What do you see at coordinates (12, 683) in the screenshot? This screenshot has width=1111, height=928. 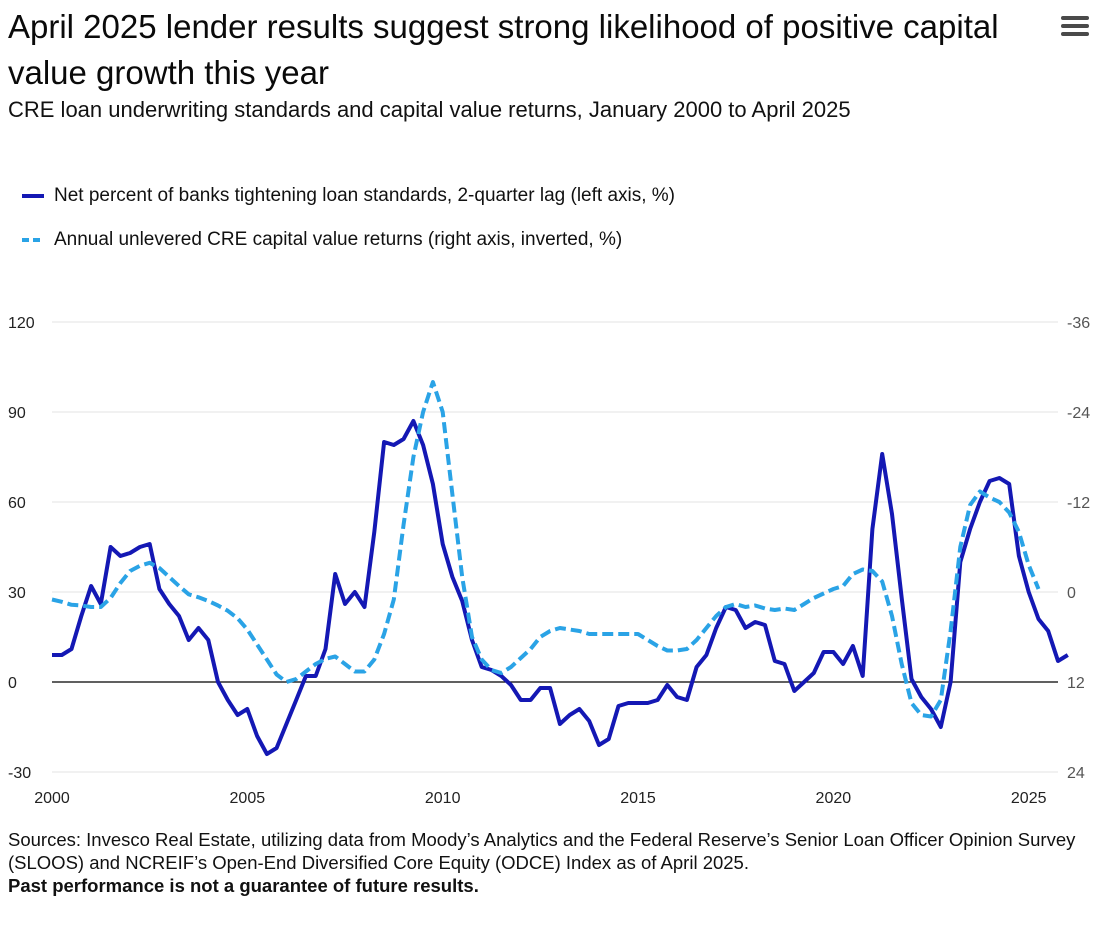 I see `y-left-tick-label: 0` at bounding box center [12, 683].